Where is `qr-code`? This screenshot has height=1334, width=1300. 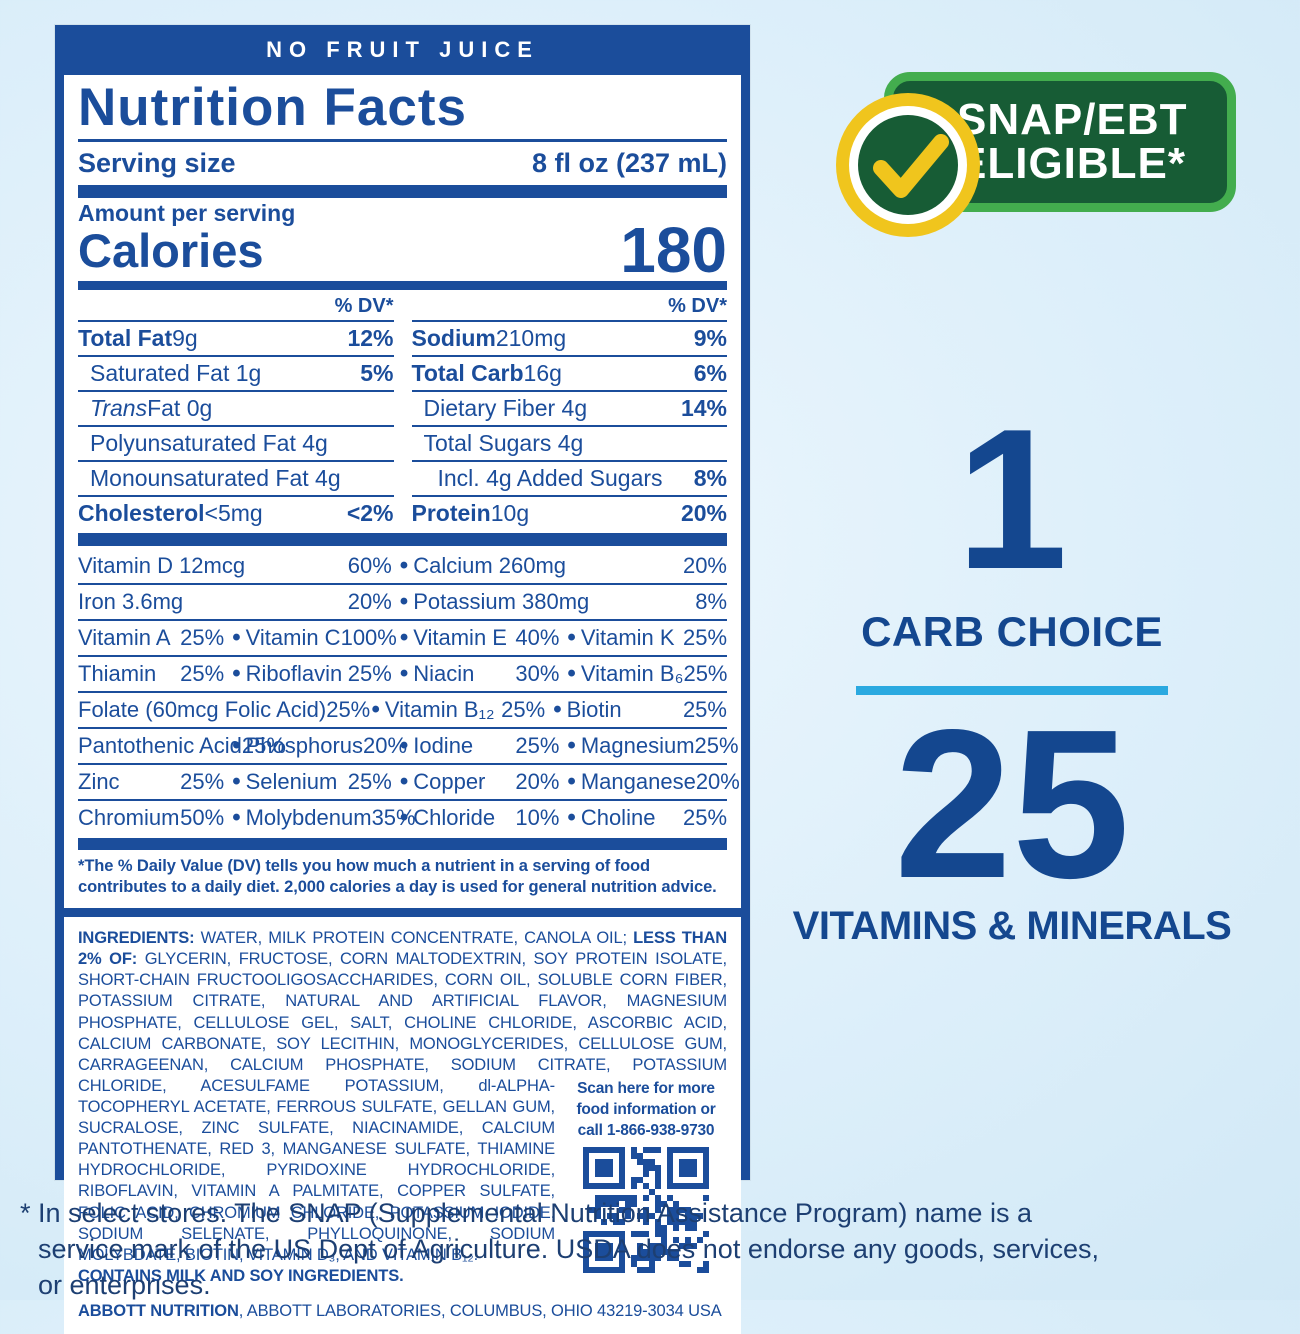
qr-code is located at coordinates (646, 1210).